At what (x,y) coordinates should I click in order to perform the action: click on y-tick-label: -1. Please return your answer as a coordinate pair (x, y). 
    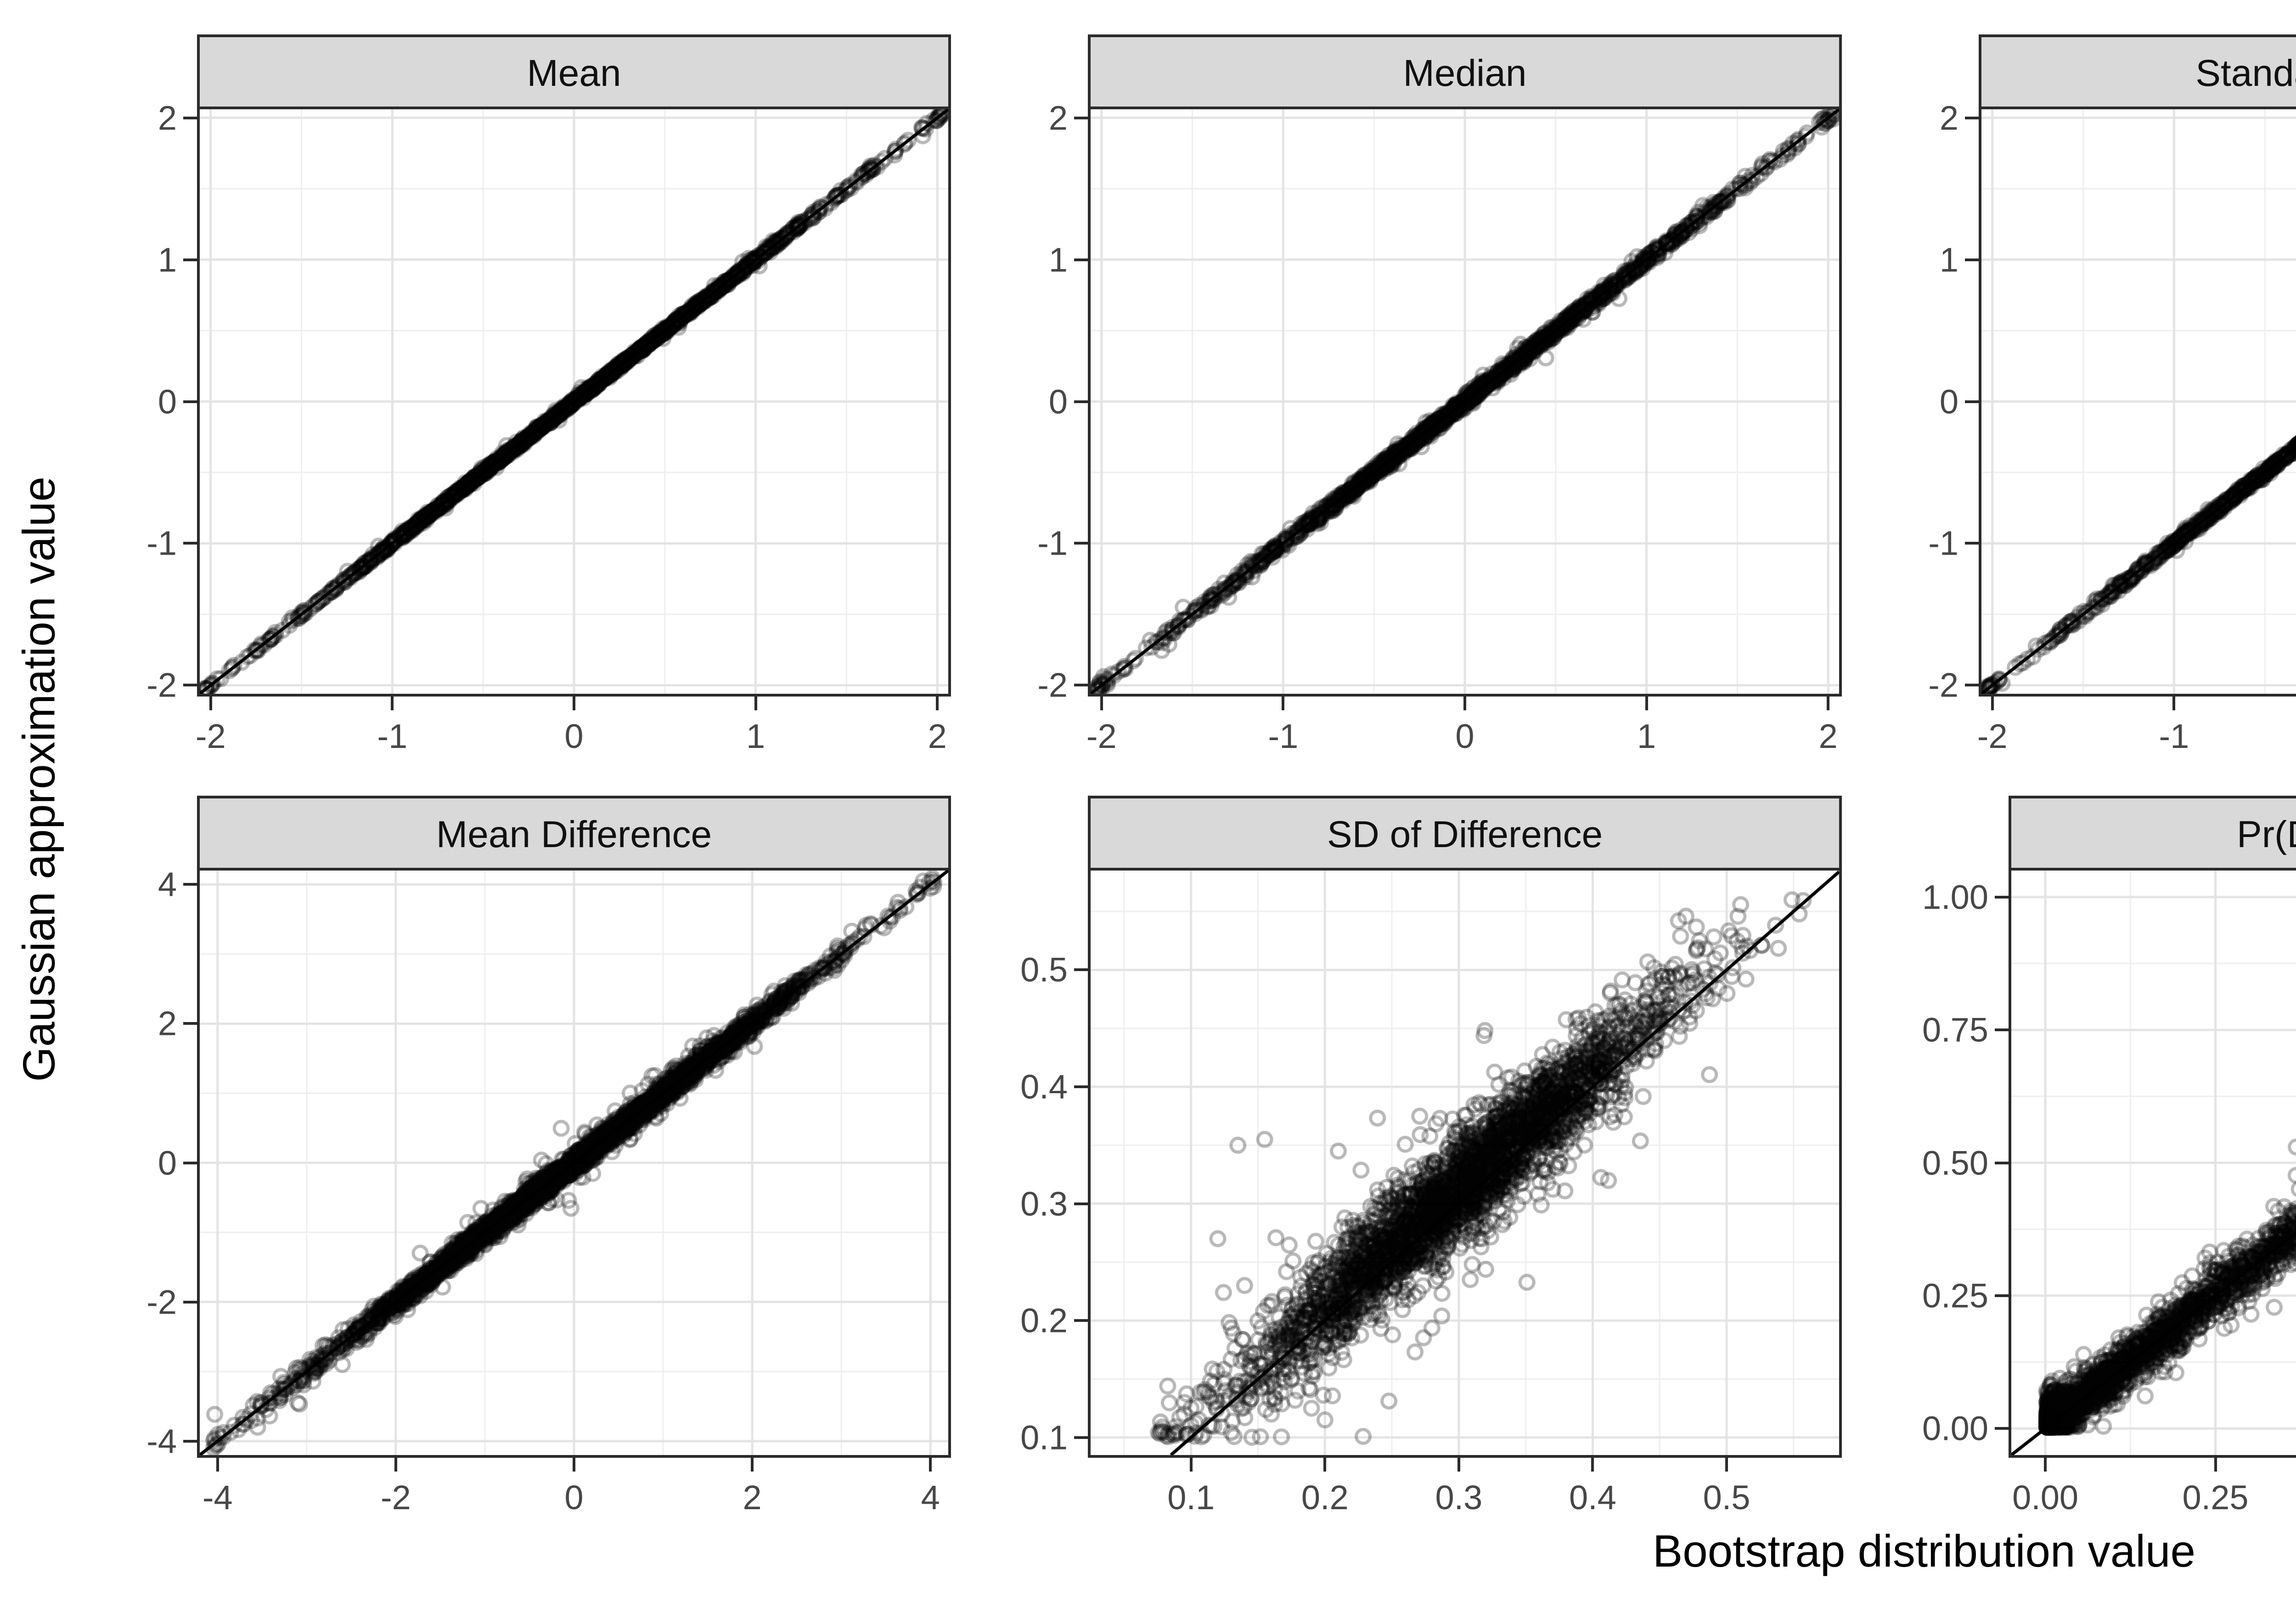
    Looking at the image, I should click on (161, 543).